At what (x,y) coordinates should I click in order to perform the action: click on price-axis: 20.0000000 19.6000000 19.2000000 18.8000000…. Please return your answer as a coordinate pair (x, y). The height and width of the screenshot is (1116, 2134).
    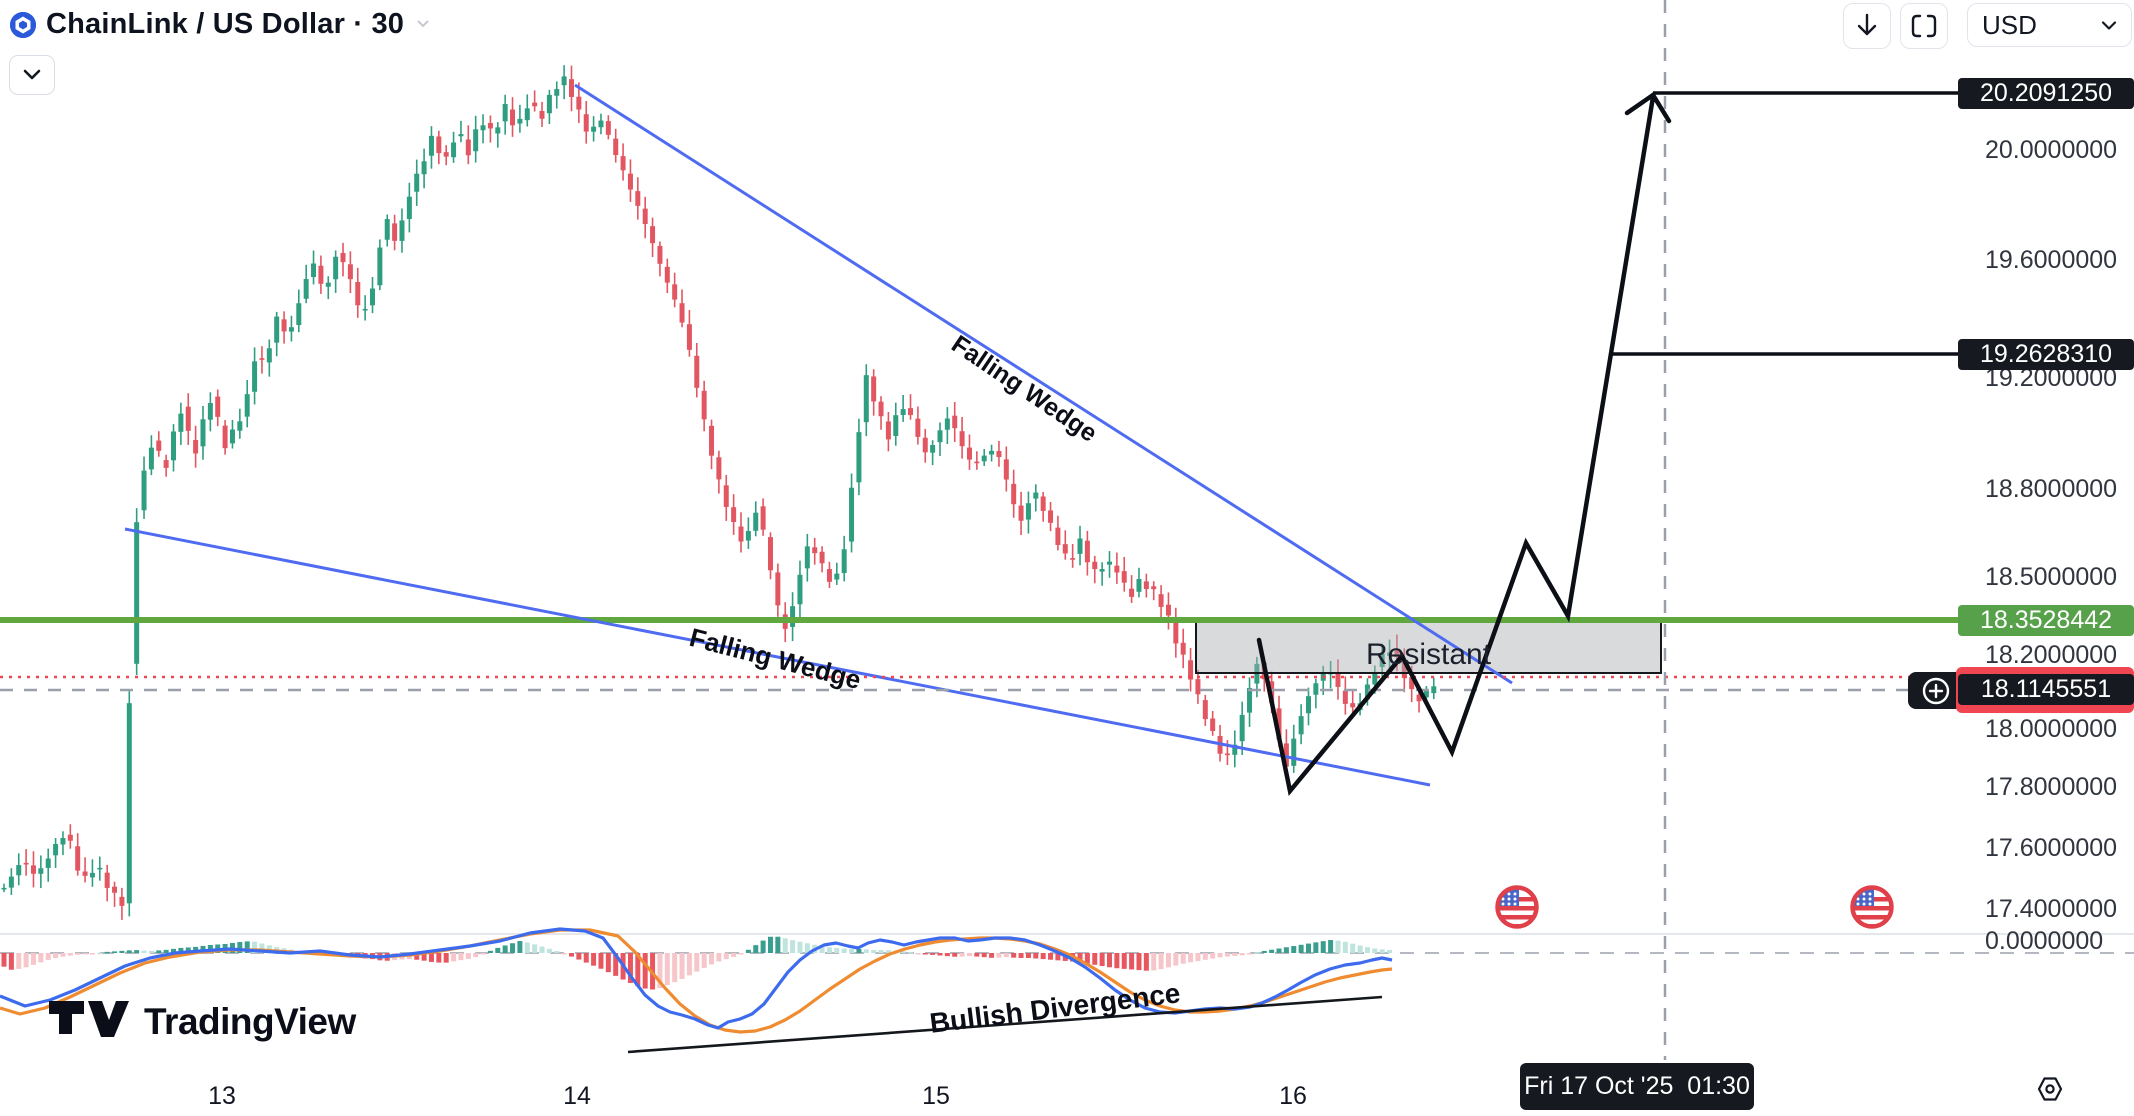
    Looking at the image, I should click on (2045, 530).